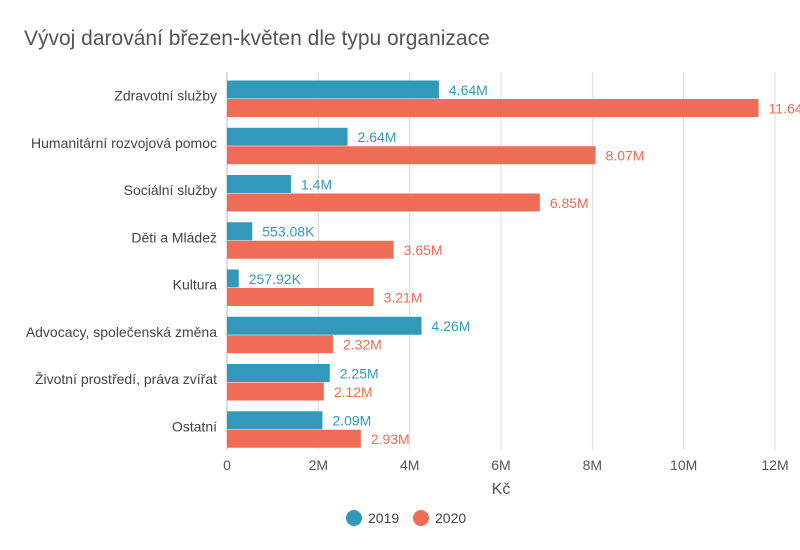  Describe the element at coordinates (126, 379) in the screenshot. I see `category-label: Životní prostředí, práva zvířat` at that location.